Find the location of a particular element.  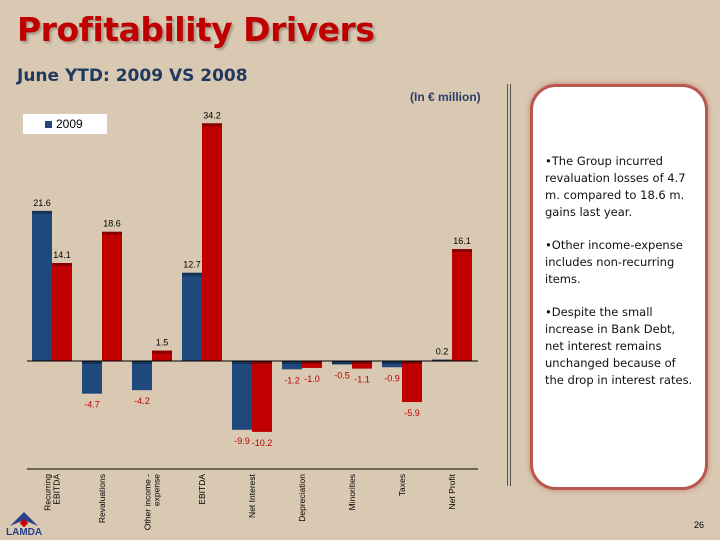

data-label: 18.6 is located at coordinates (112, 224).